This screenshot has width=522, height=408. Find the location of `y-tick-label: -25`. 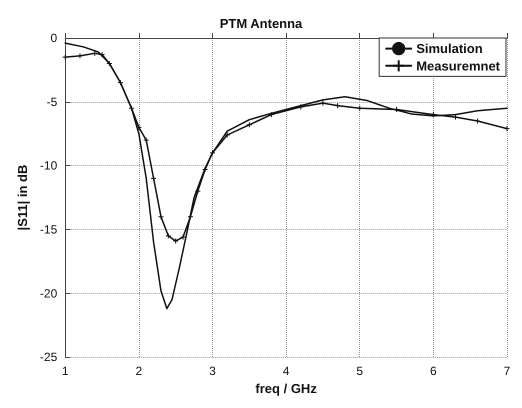

y-tick-label: -25 is located at coordinates (49, 357).